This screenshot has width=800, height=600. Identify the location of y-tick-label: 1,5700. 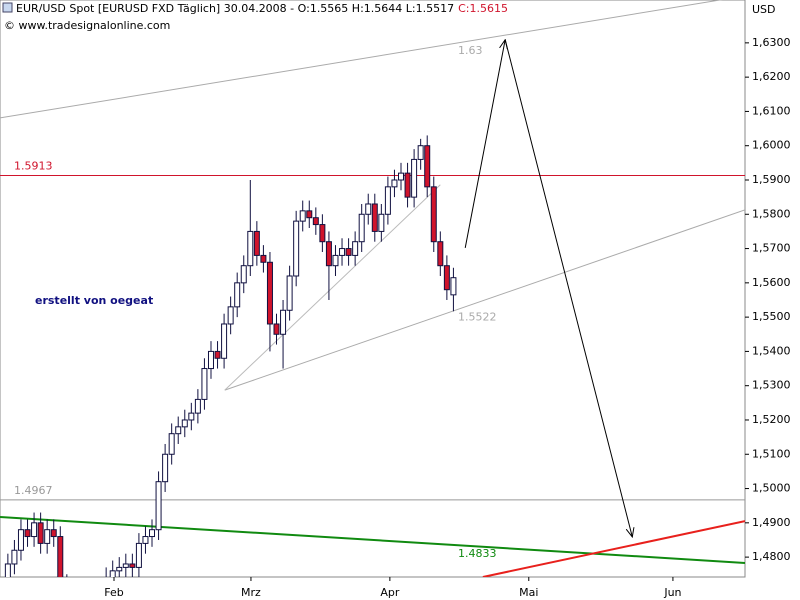
(771, 248).